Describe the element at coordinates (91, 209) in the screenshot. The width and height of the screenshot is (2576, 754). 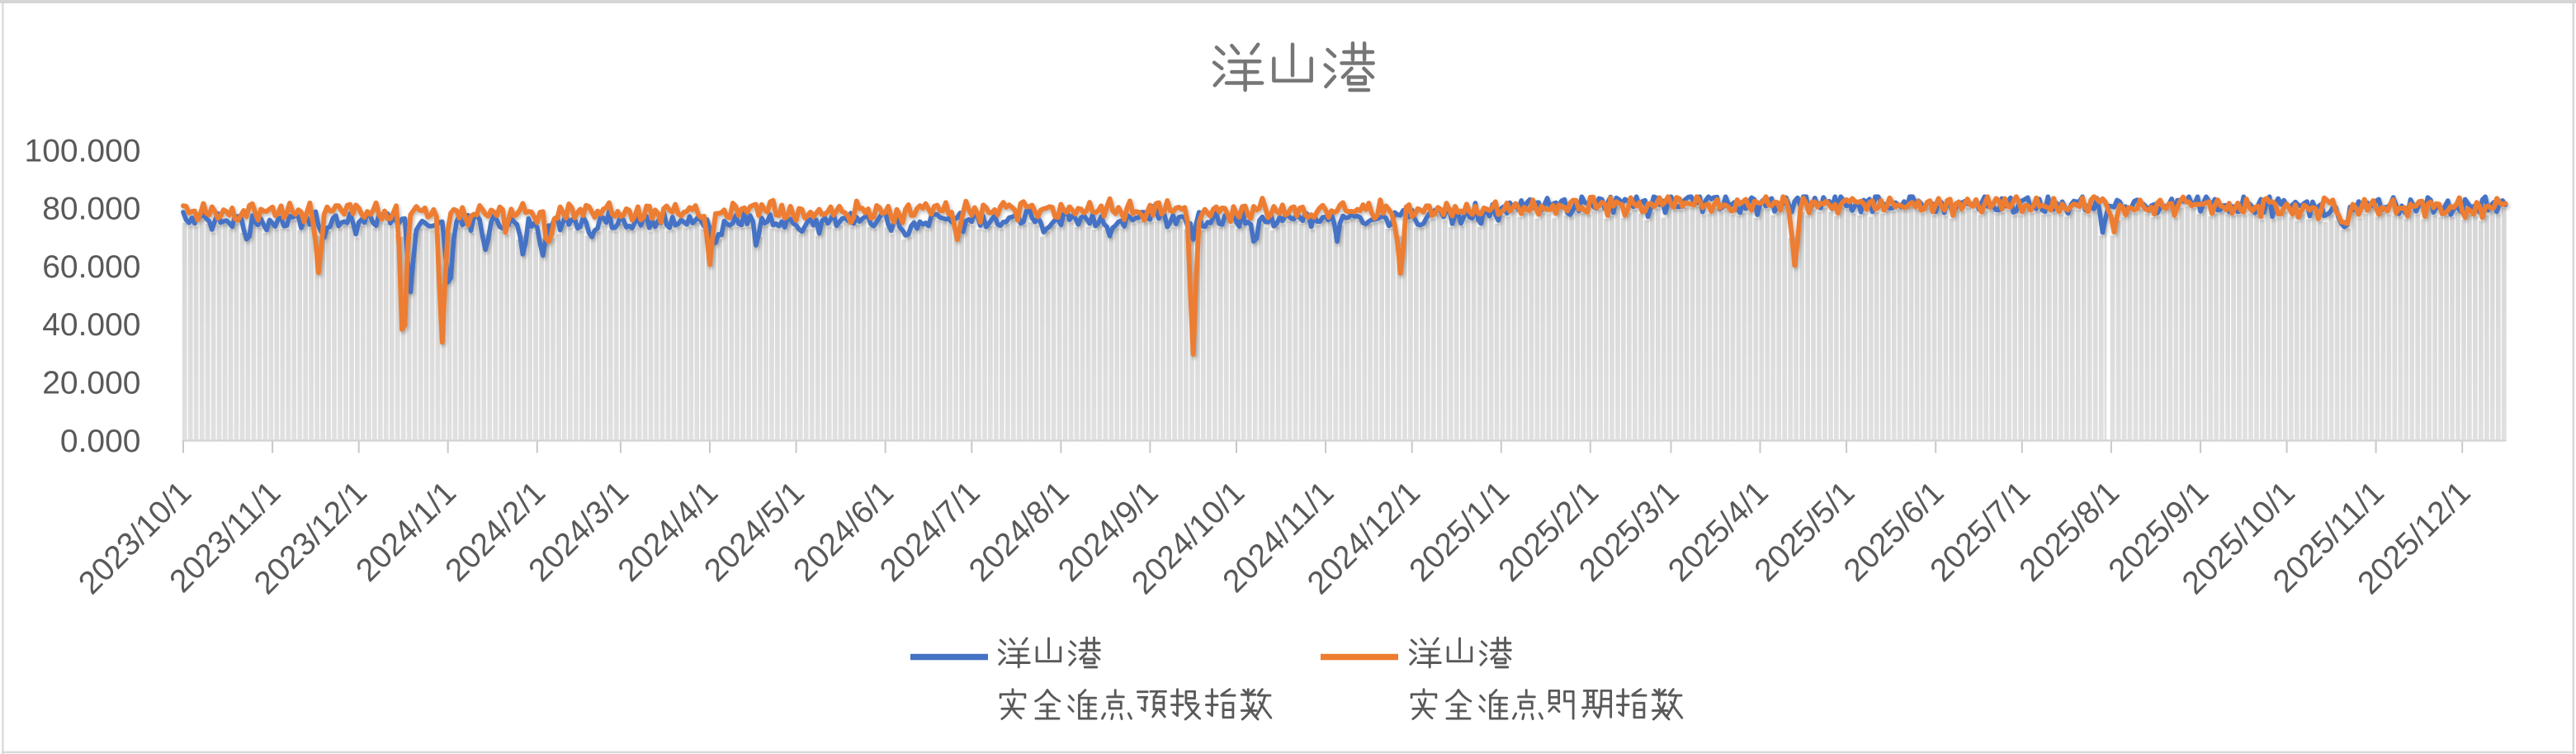
I see `svg-text: 80.000` at that location.